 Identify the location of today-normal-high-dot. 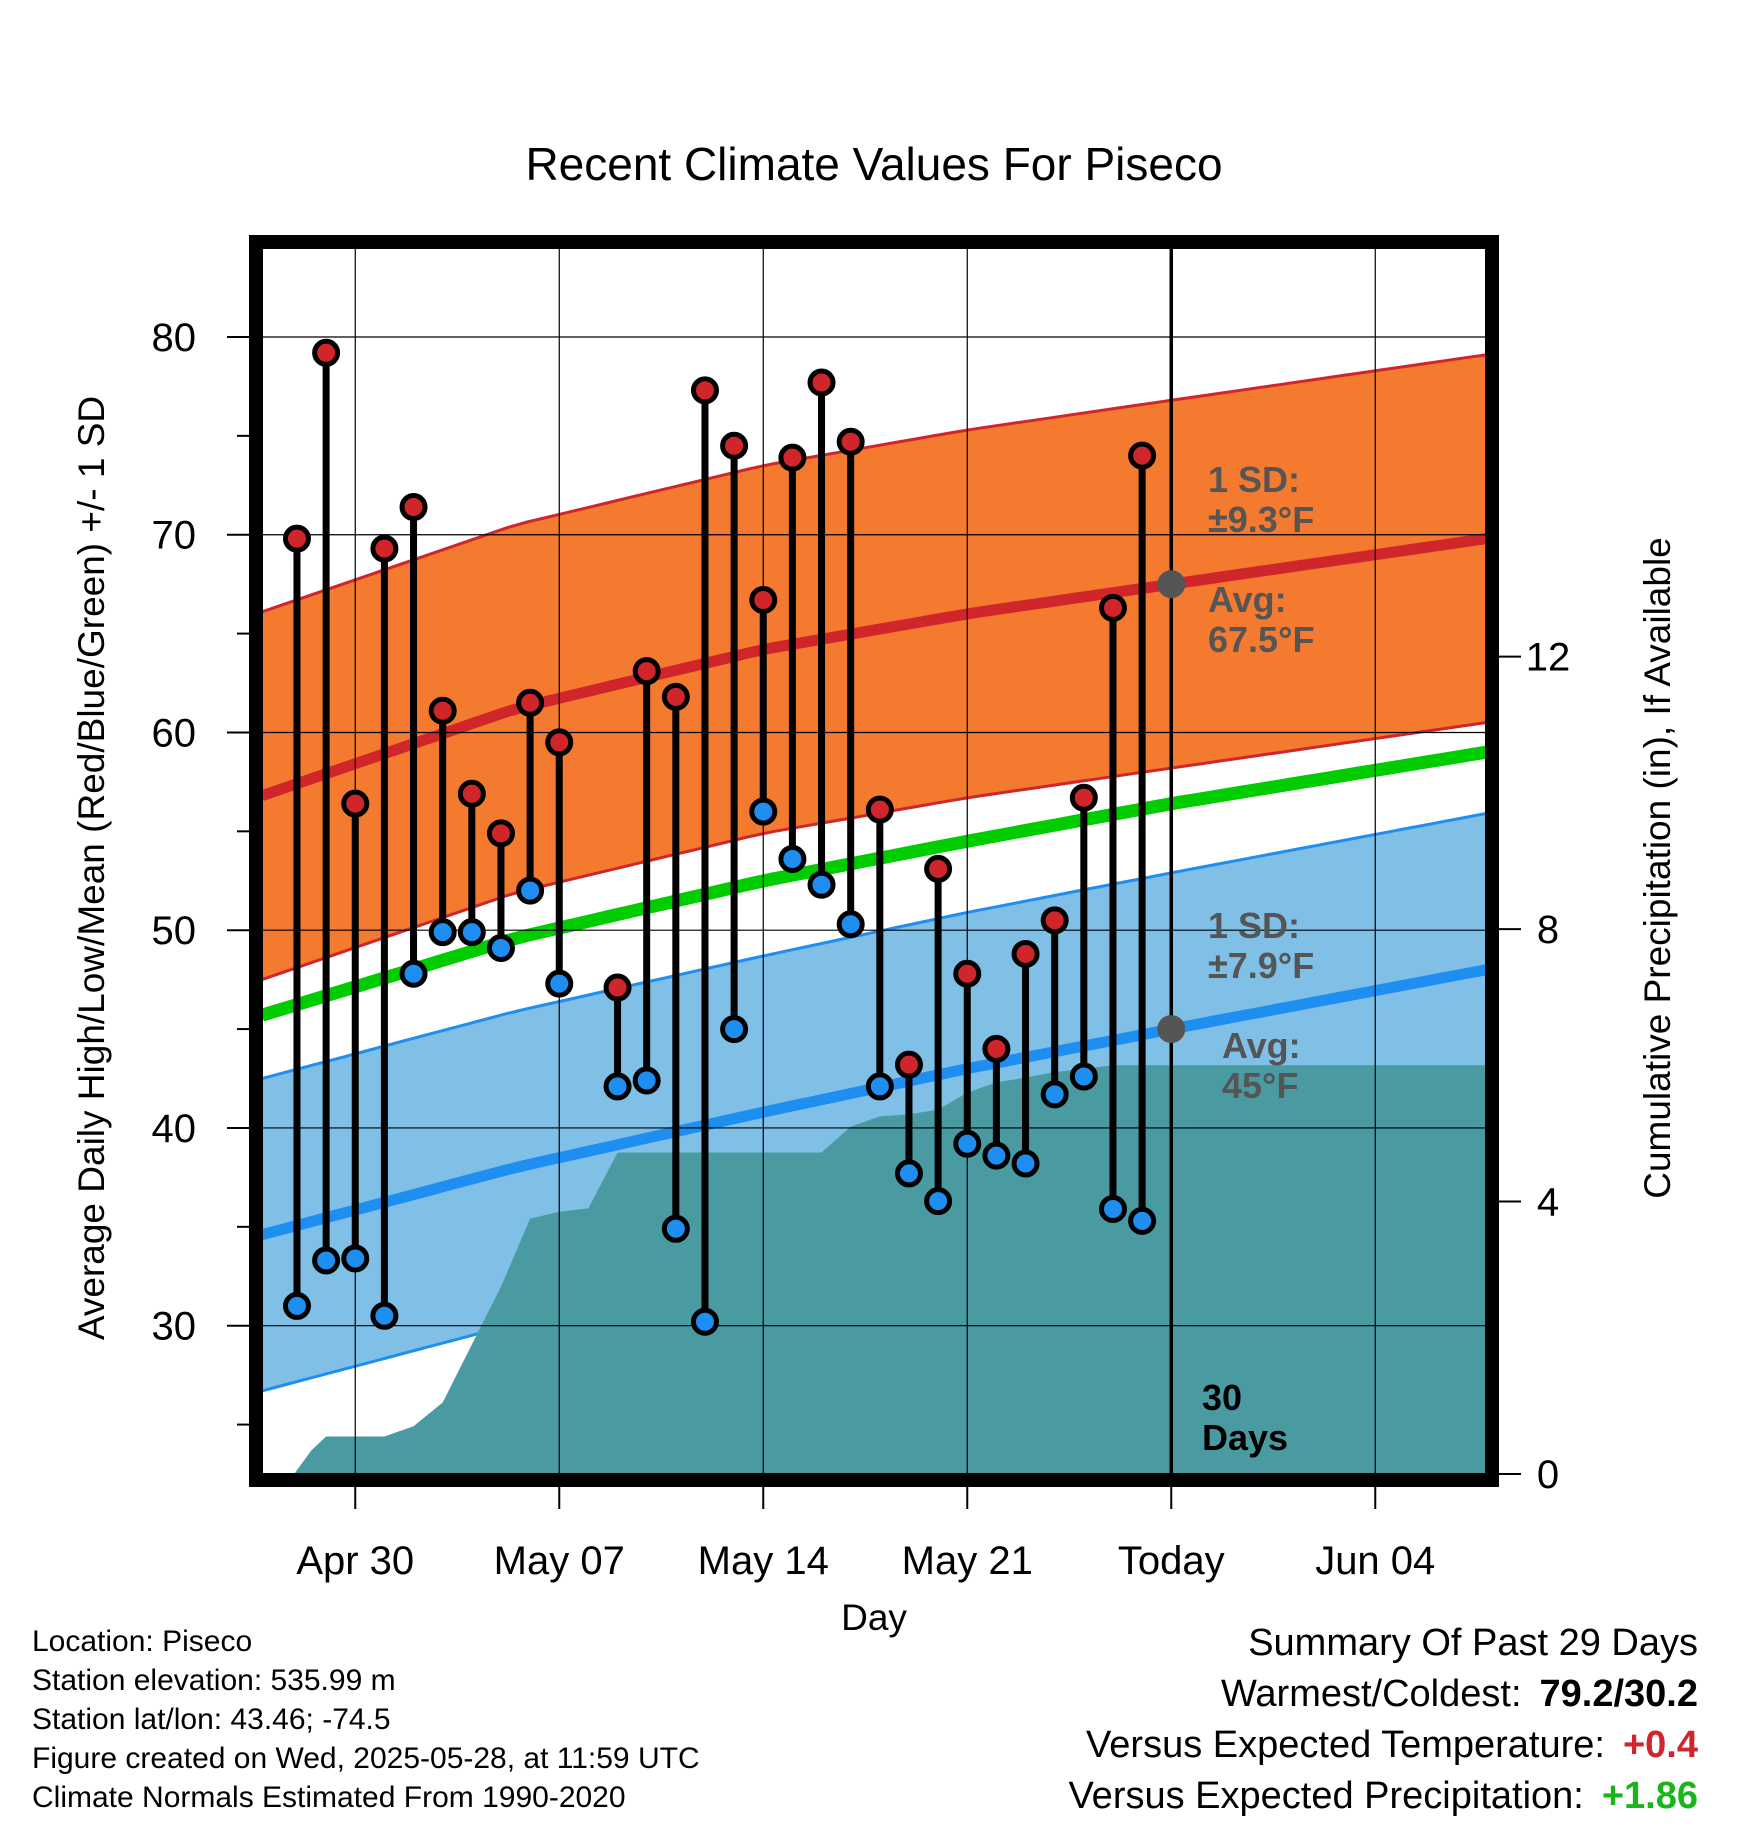
(1171, 584).